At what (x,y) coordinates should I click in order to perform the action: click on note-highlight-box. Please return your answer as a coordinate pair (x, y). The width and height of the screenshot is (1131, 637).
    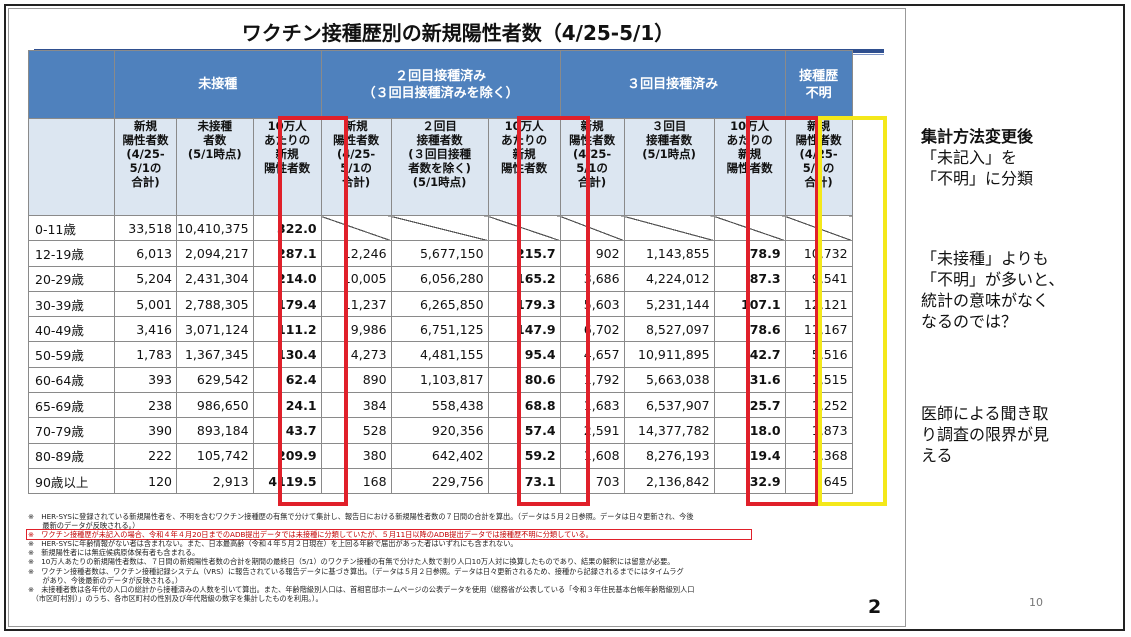
    Looking at the image, I should click on (389, 534).